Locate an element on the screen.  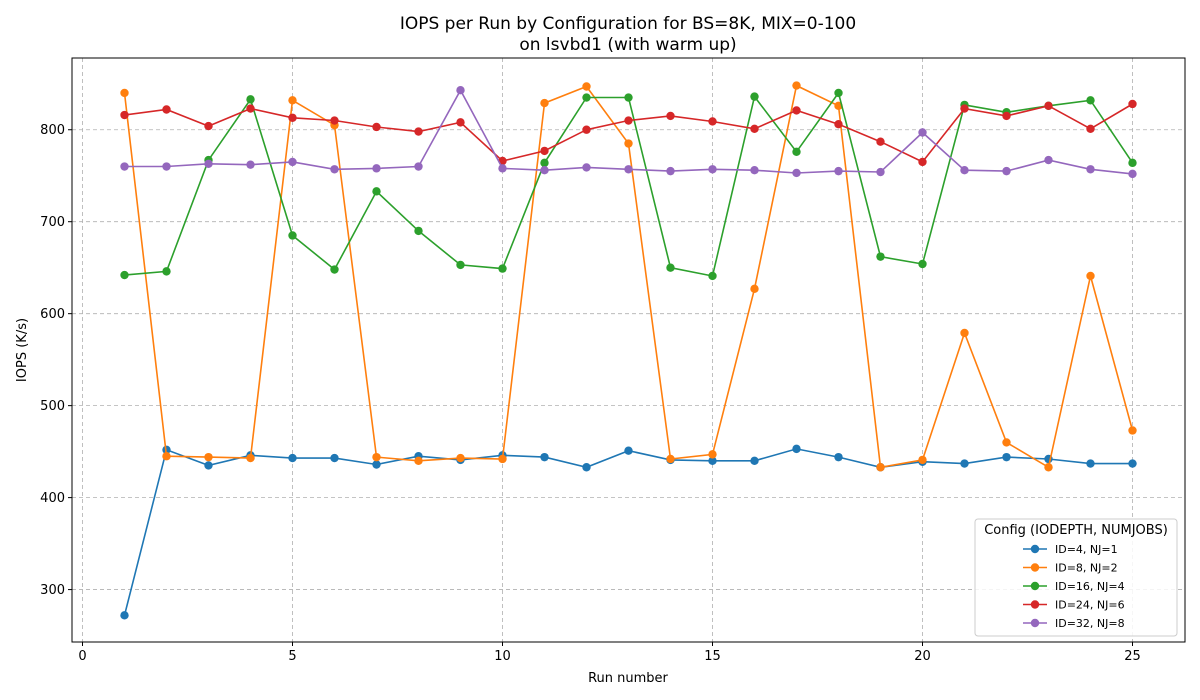
legend-label: ID=4, NJ=1 is located at coordinates (1086, 549).